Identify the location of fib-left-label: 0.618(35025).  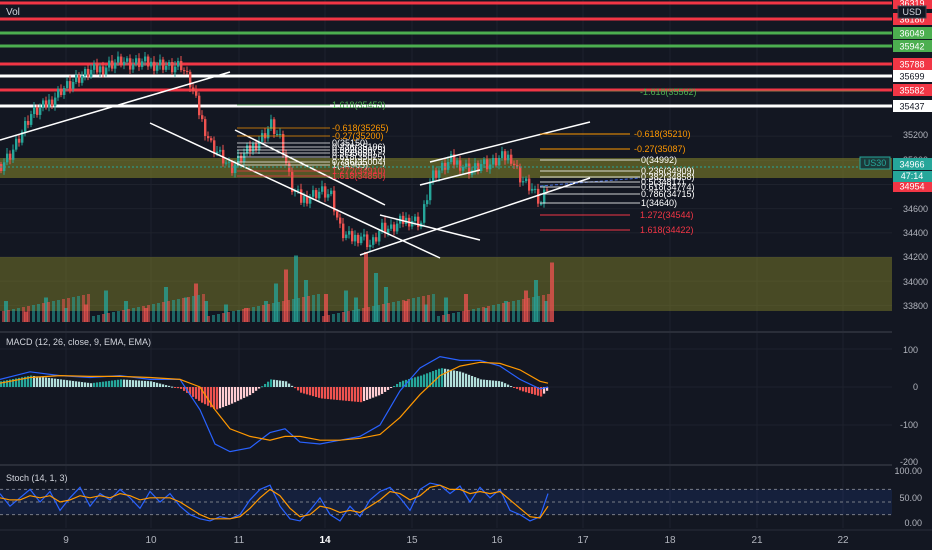
(359, 157).